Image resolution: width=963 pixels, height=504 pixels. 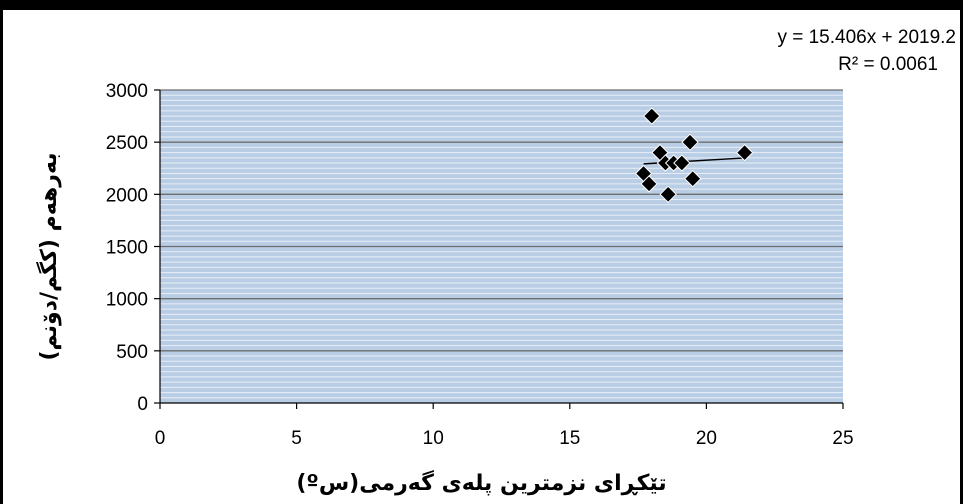 What do you see at coordinates (504, 438) in the screenshot?
I see `x-tick-labels: 0 5 10 15 20 25` at bounding box center [504, 438].